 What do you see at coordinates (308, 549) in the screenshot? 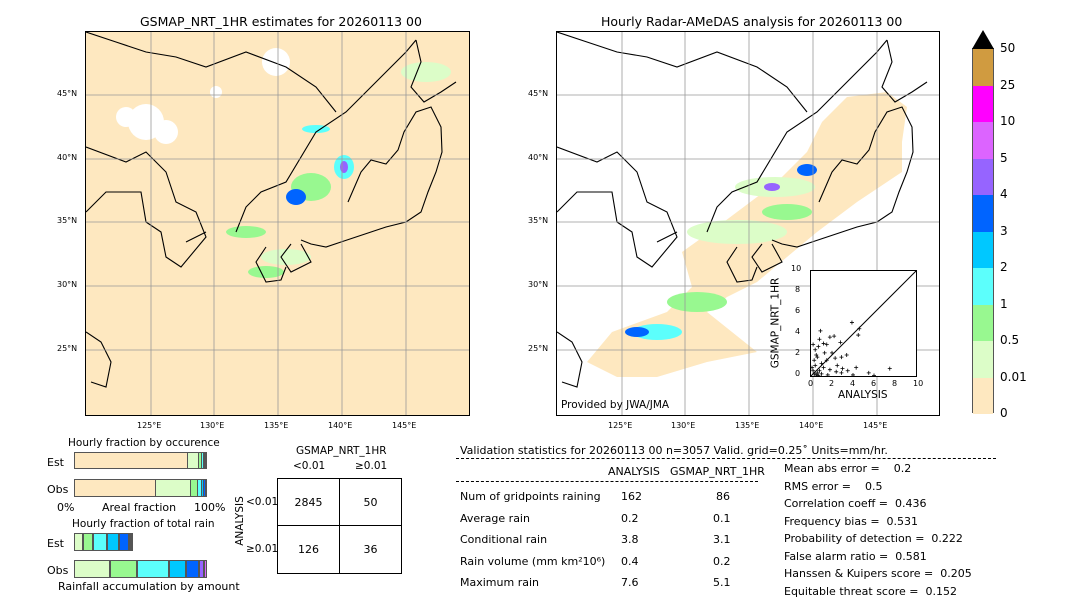
I see `contingency-cell: 126` at bounding box center [308, 549].